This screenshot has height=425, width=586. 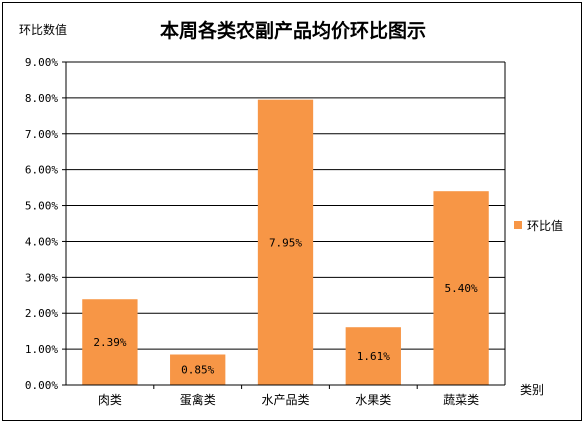 I want to click on y-tick-label: 3.00%, so click(x=41, y=277).